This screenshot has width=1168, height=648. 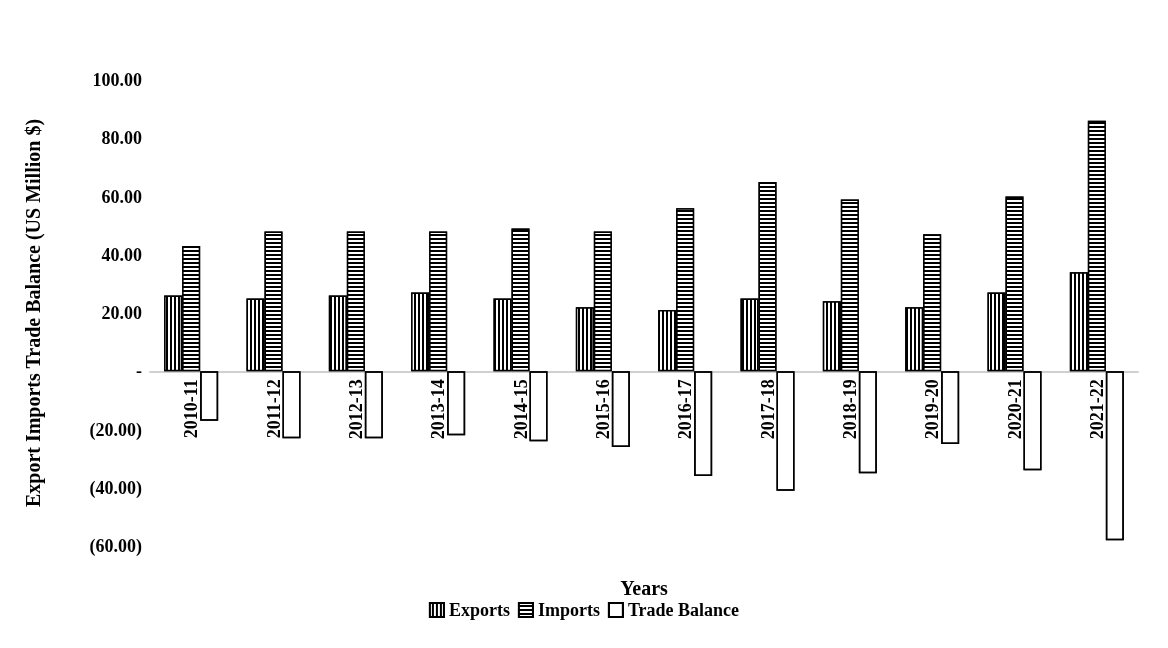 What do you see at coordinates (438, 409) in the screenshot?
I see `x-tick-label: 2013-14` at bounding box center [438, 409].